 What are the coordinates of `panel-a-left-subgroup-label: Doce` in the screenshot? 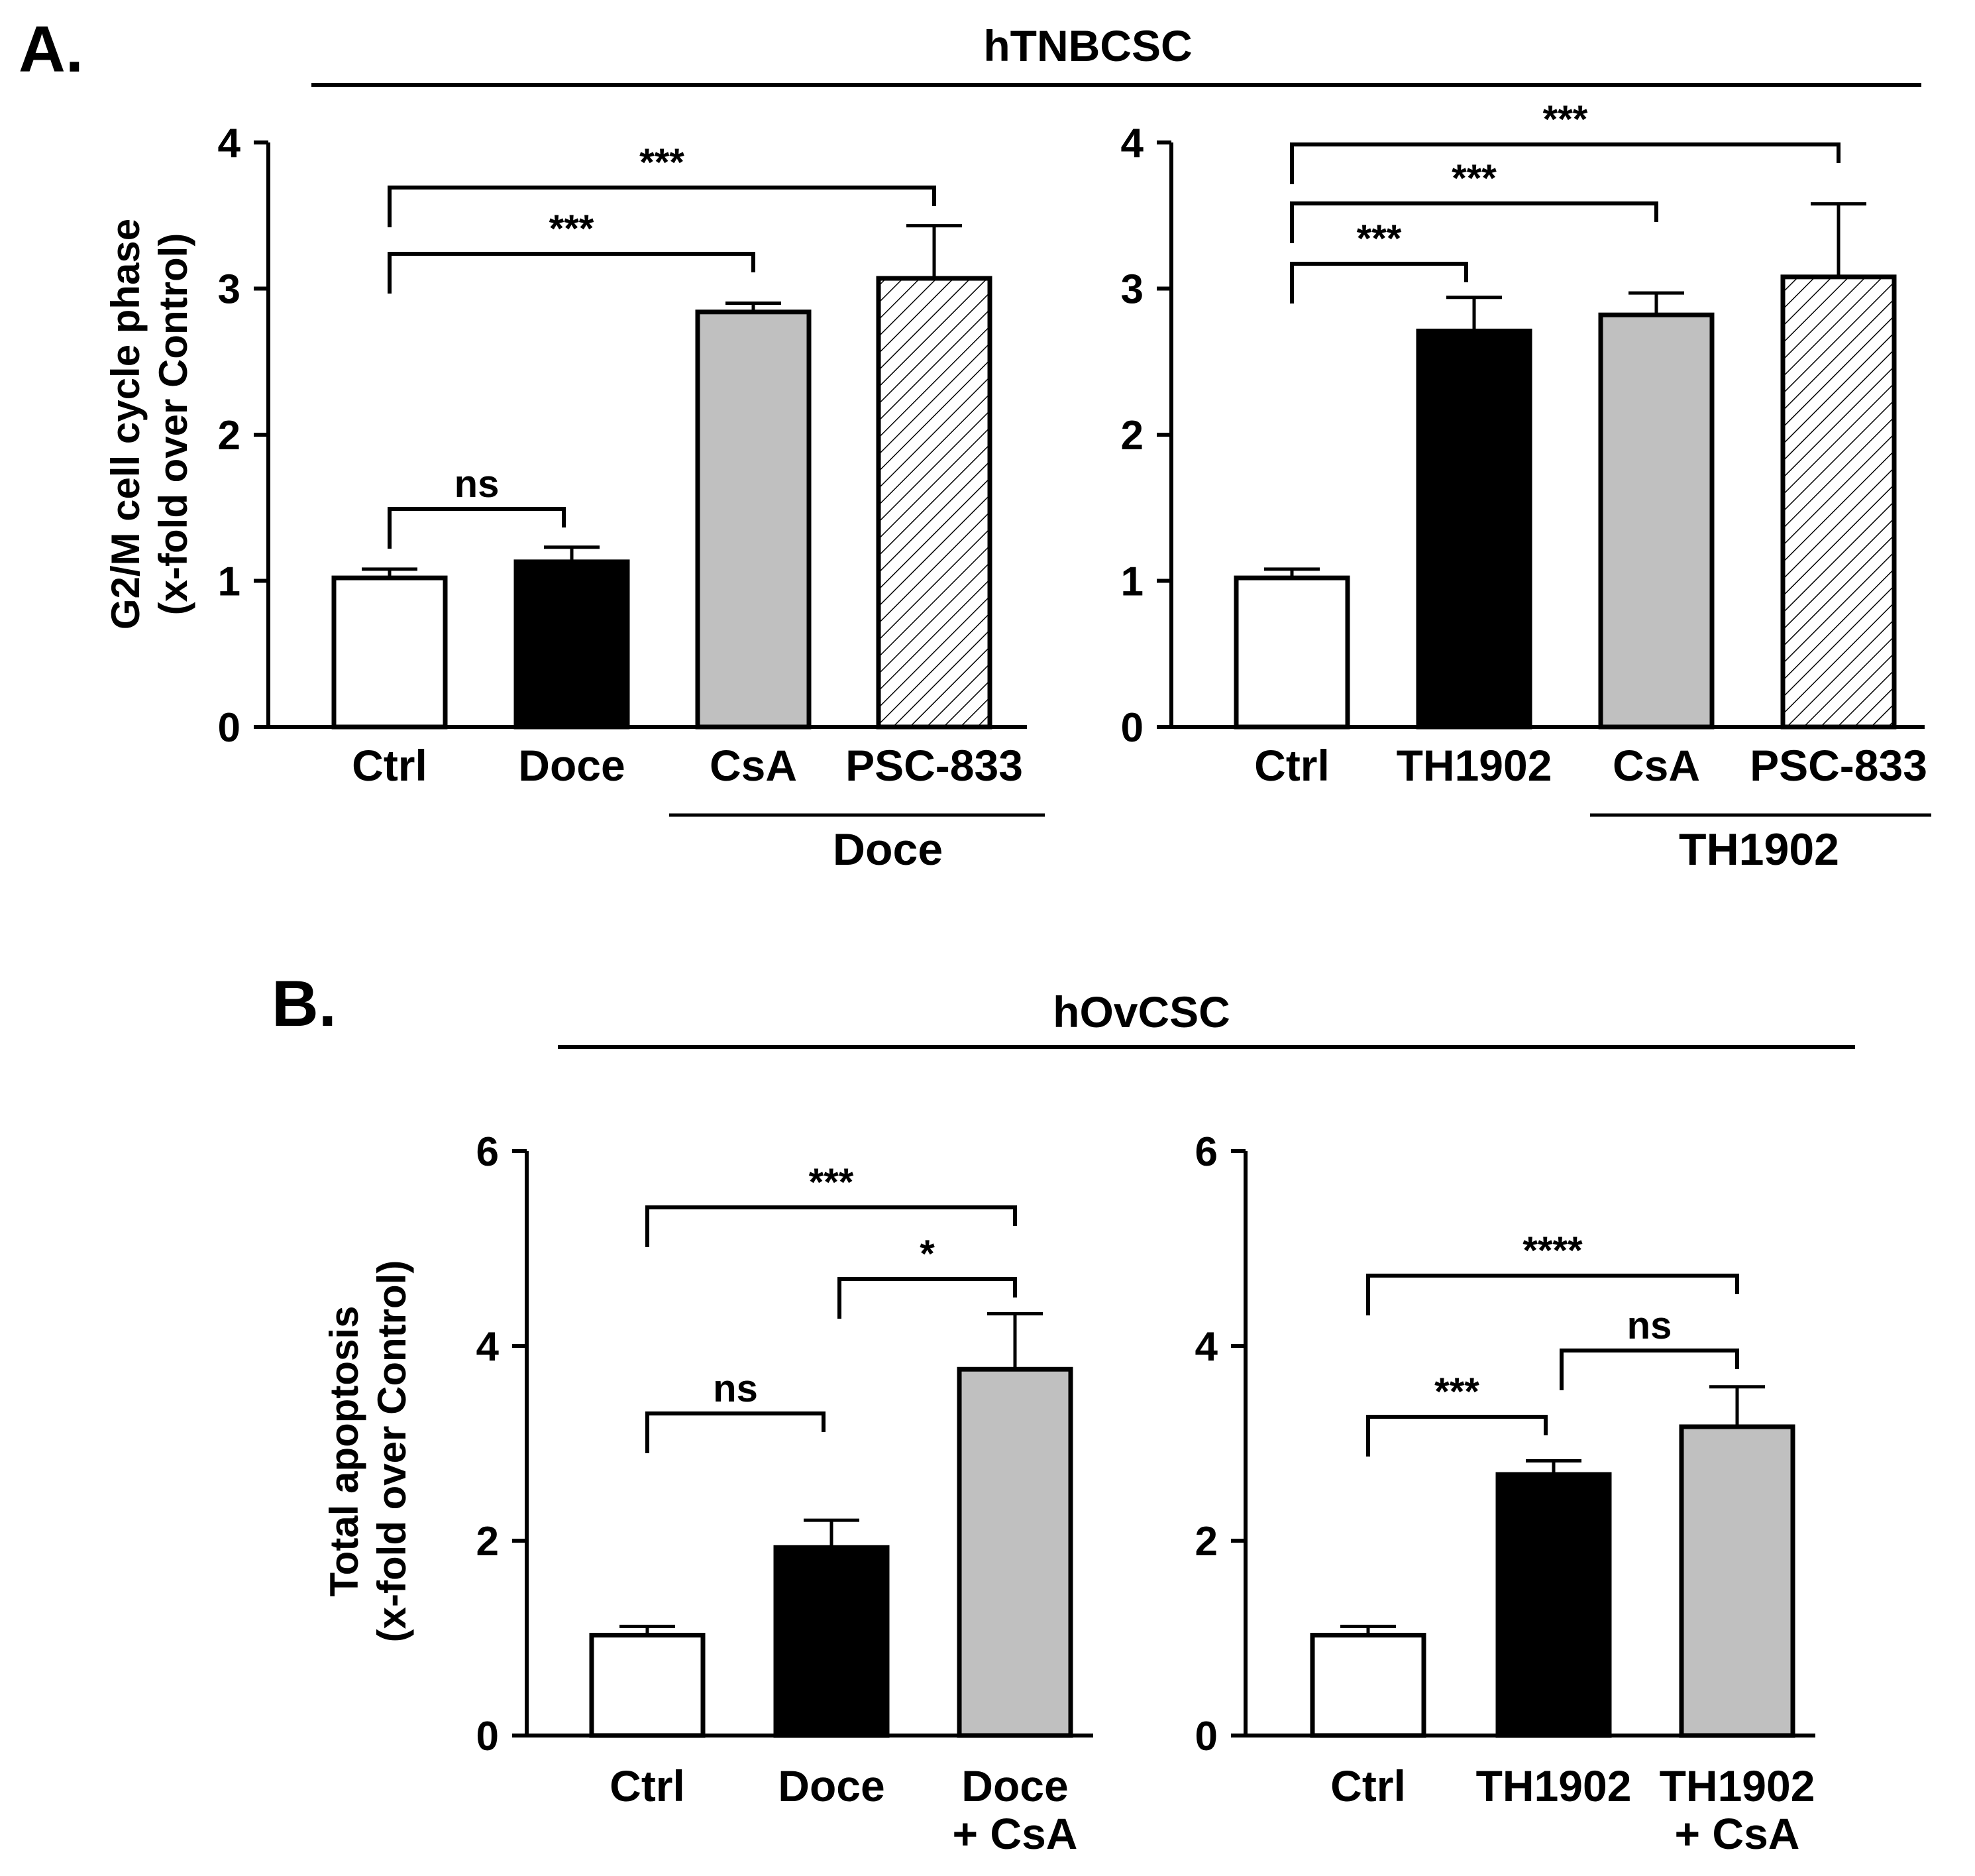 It's located at (888, 849).